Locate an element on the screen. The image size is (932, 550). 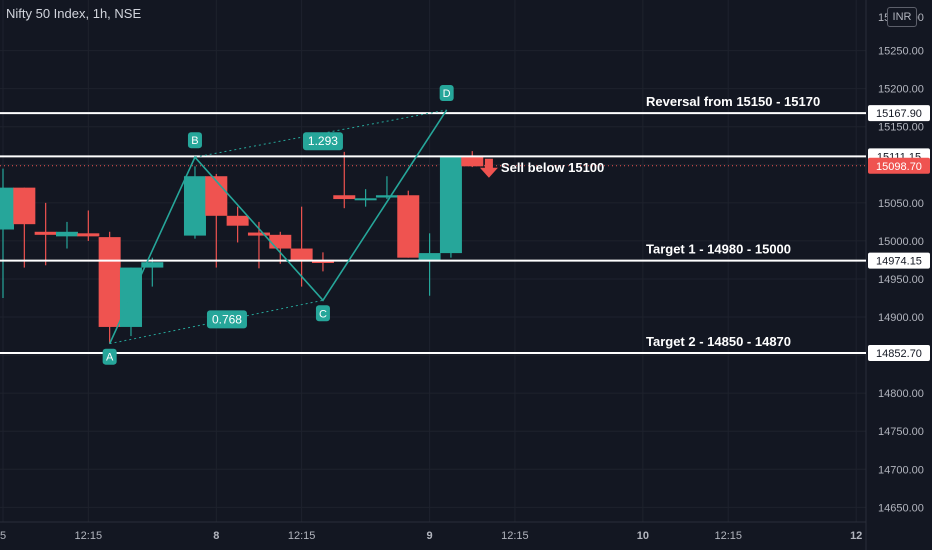
last-price-tag: 15098.70 is located at coordinates (899, 167).